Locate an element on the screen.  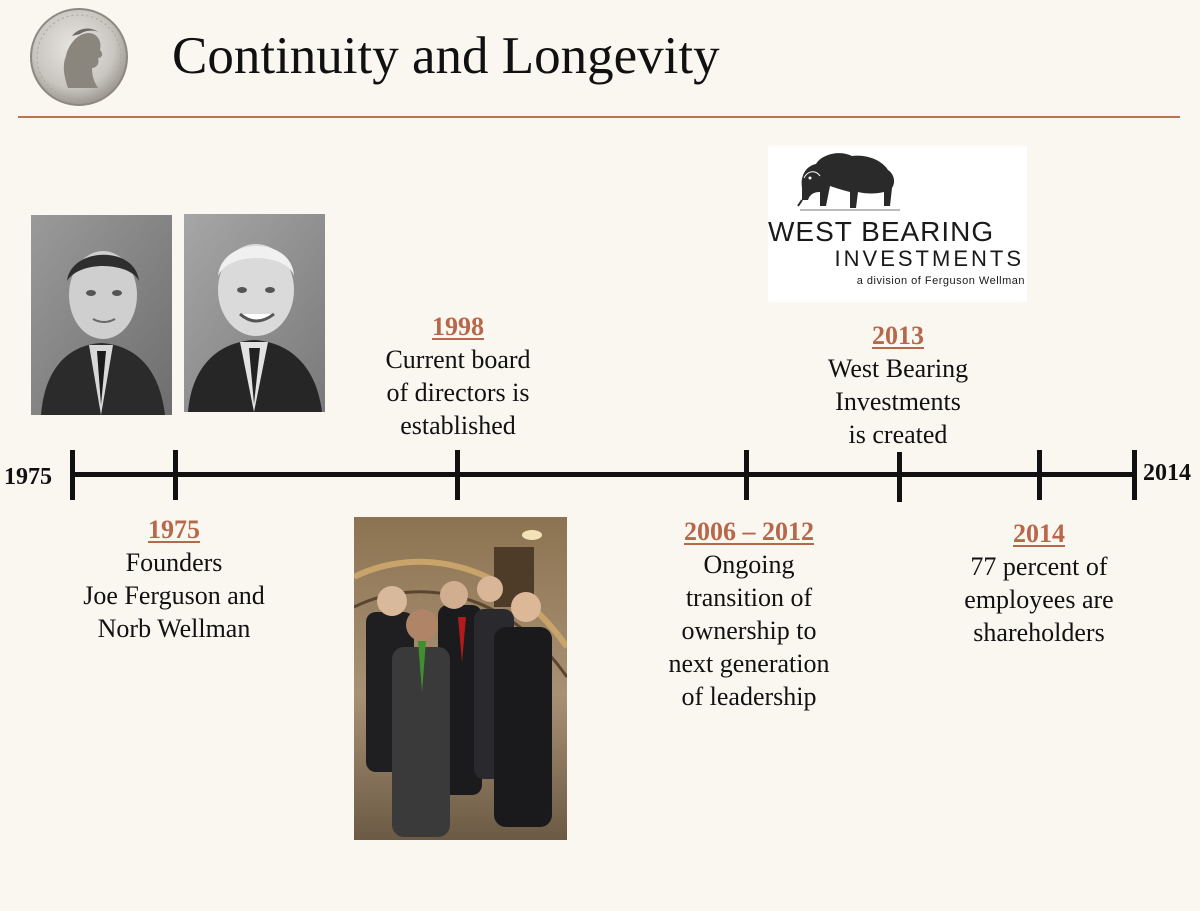
event-text-line: next generation is located at coordinates (749, 663).